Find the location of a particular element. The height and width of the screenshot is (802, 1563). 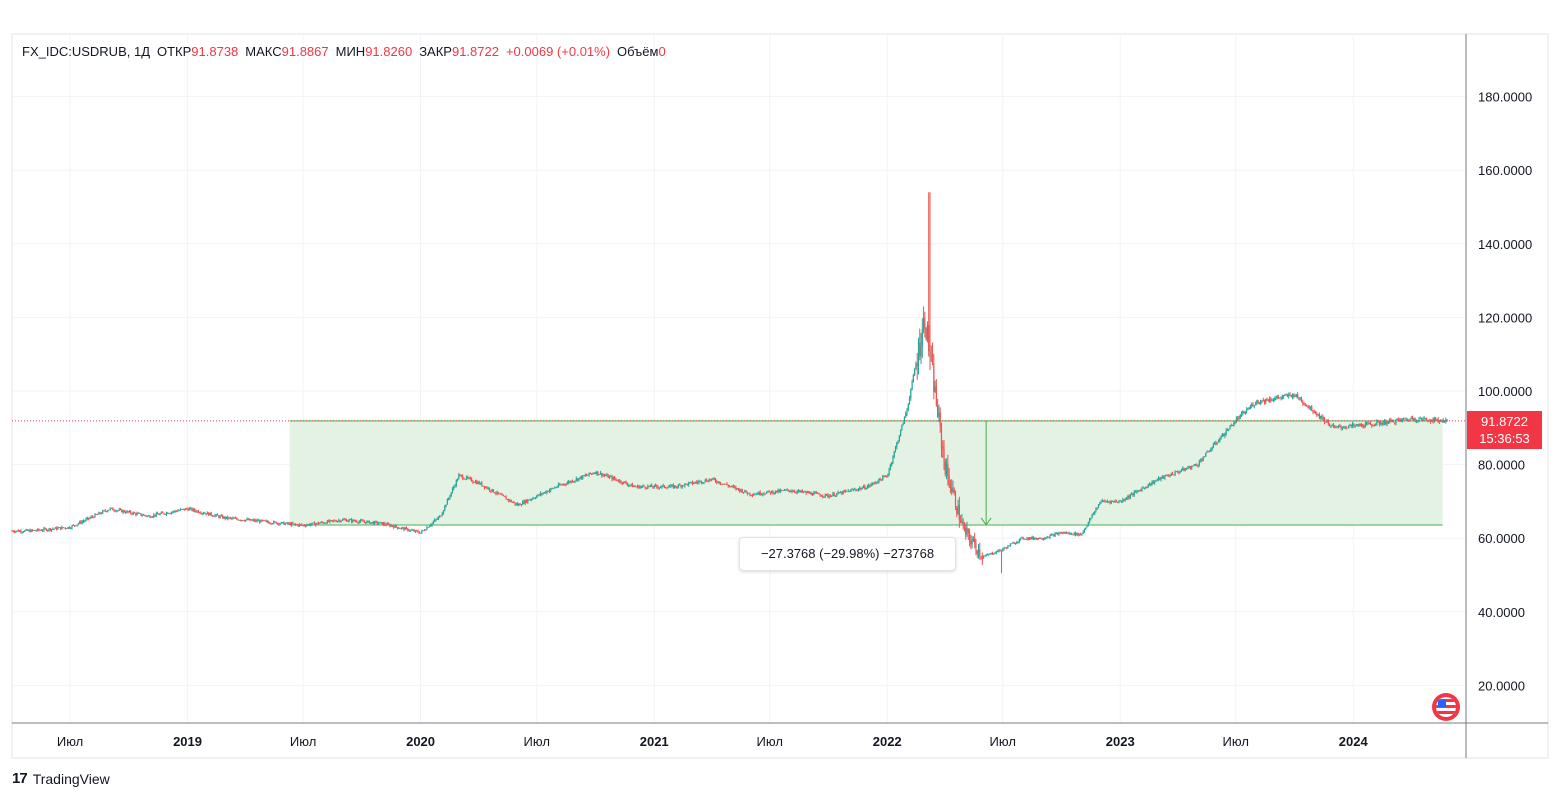

branding: 17 TradingView is located at coordinates (61, 778).